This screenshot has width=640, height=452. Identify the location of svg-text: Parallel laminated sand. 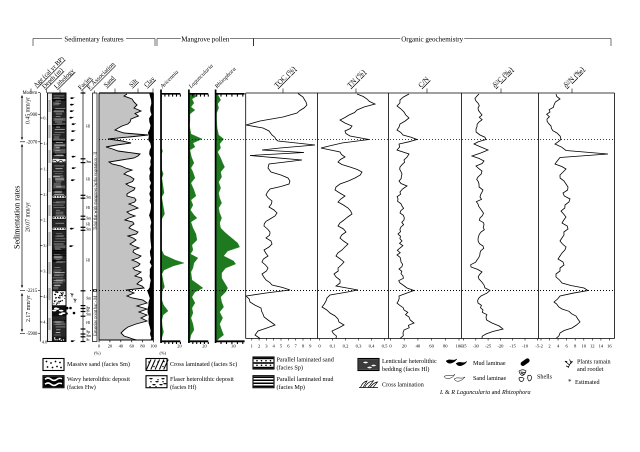
(305, 360).